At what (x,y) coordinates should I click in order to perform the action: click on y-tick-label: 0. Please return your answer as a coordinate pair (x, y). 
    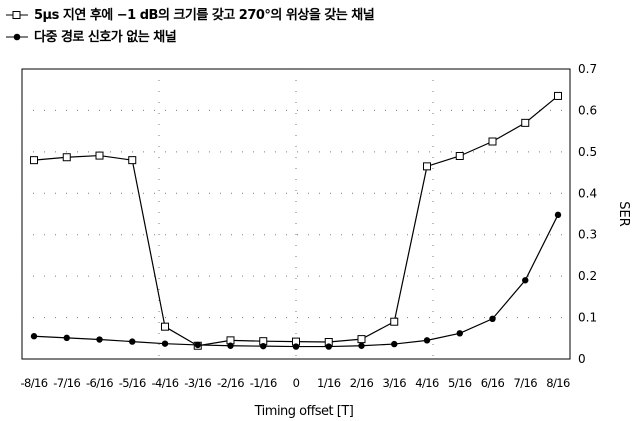
    Looking at the image, I should click on (582, 359).